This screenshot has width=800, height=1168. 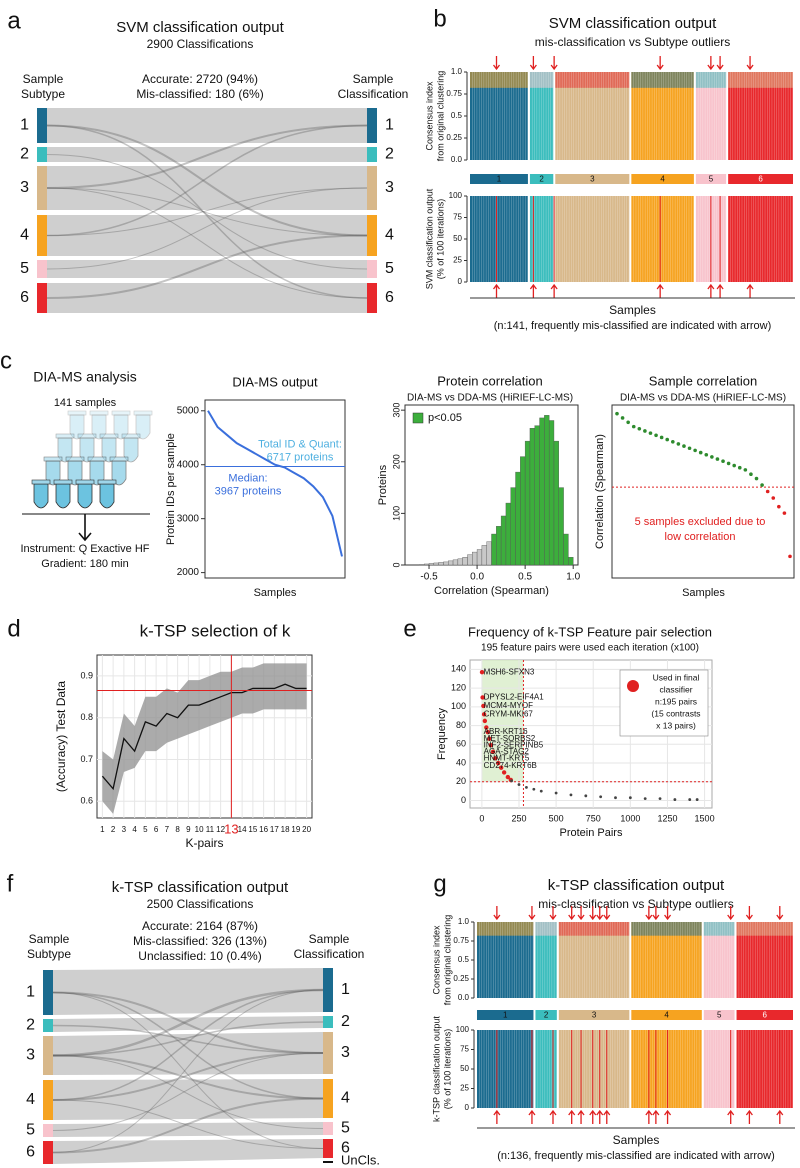 I want to click on tube, so click(x=99, y=427).